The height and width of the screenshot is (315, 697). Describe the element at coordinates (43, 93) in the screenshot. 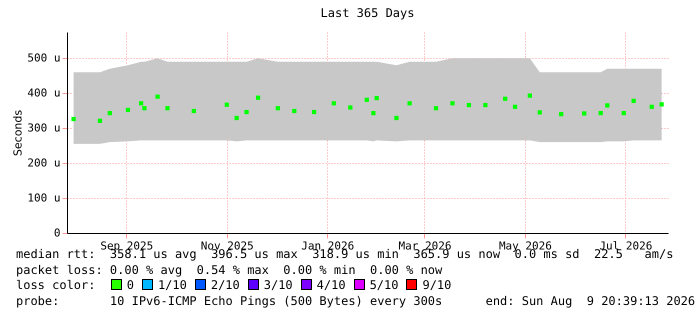

I see `y-tick-label: 400 u` at that location.